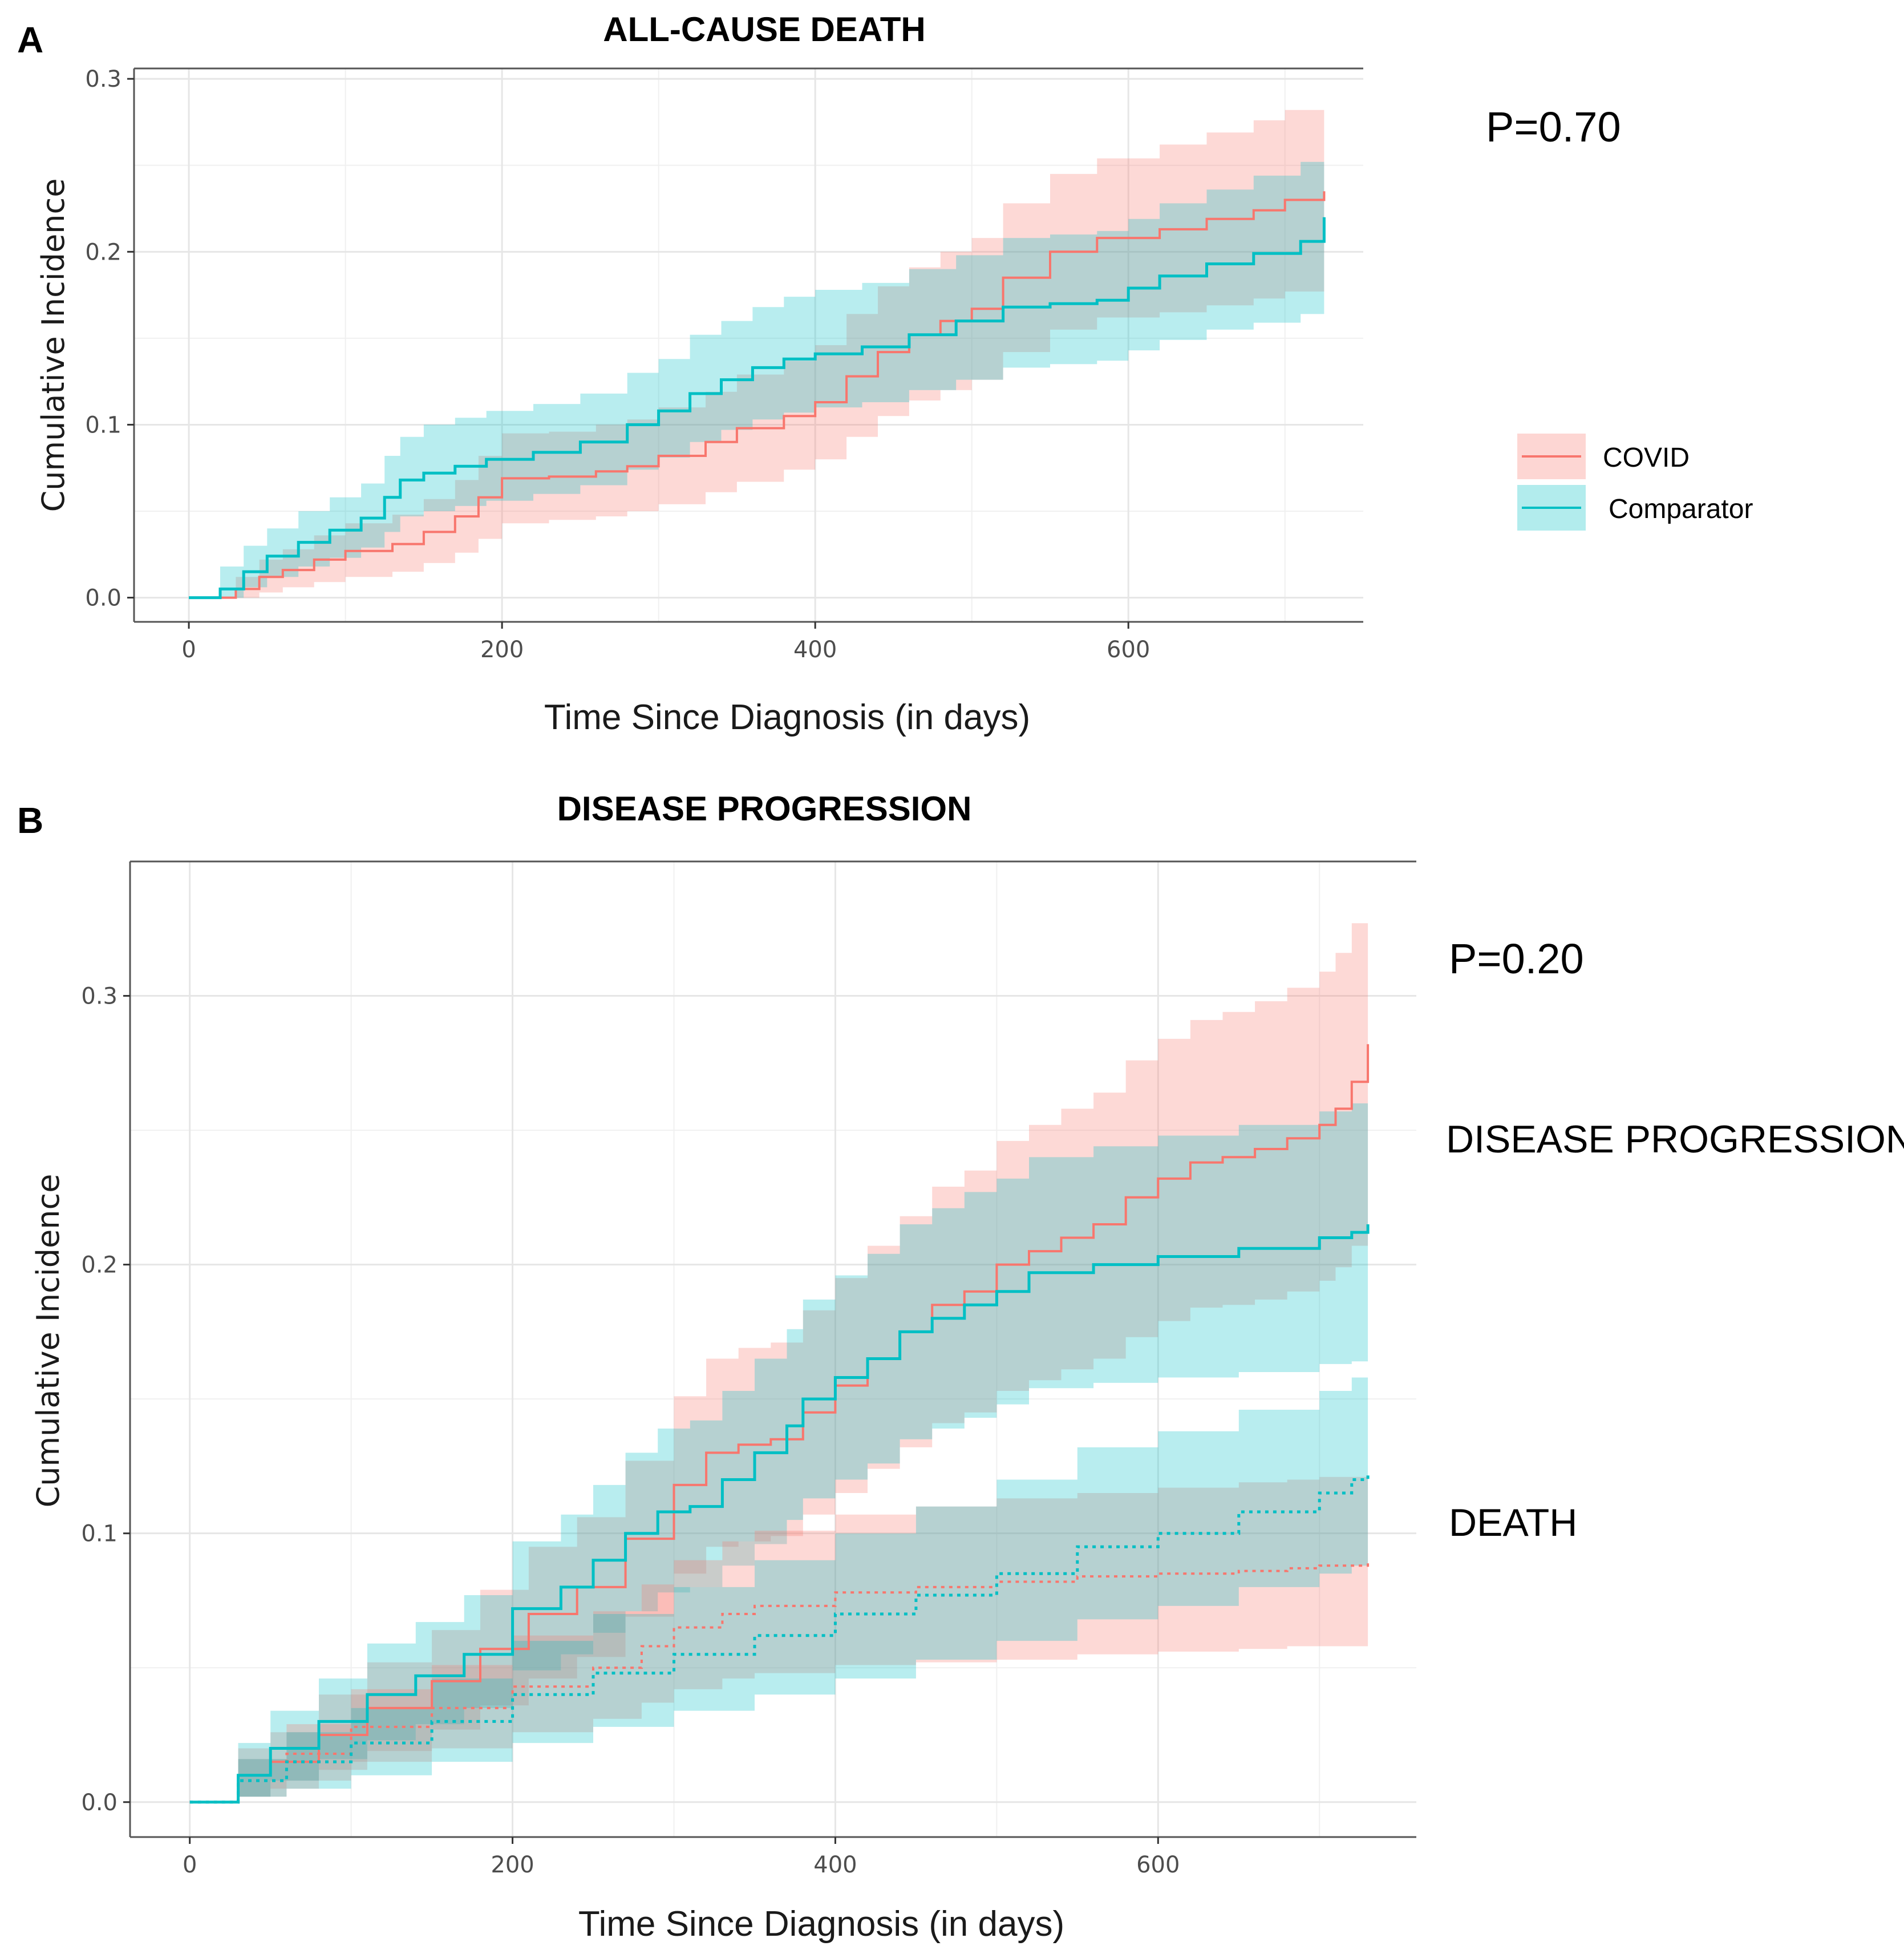  What do you see at coordinates (1635, 482) in the screenshot?
I see `legend: COVID Comparator` at bounding box center [1635, 482].